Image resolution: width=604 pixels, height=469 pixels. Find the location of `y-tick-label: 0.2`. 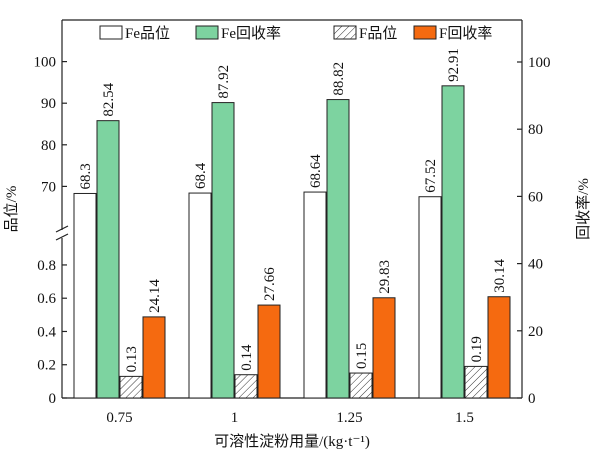

y-tick-label: 0.2 is located at coordinates (46, 366).